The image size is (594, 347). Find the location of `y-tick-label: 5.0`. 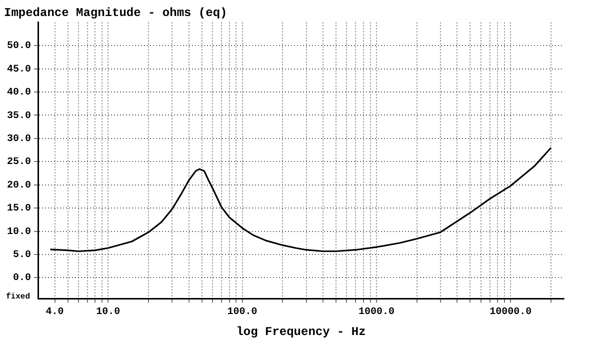

y-tick-label: 5.0 is located at coordinates (22, 256).